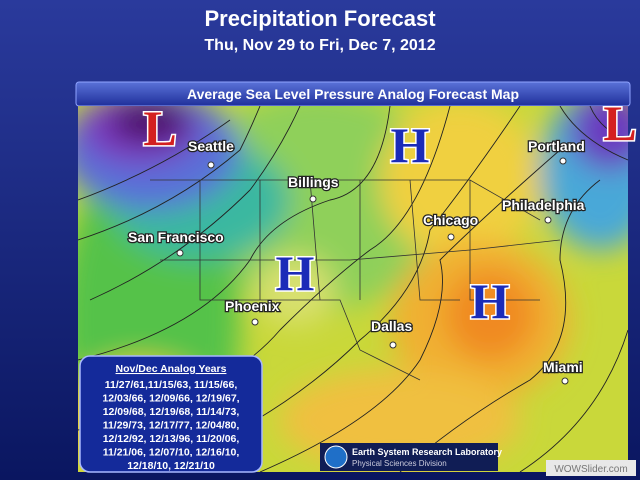 The width and height of the screenshot is (640, 480). I want to click on city-label: Phoenix, so click(252, 306).